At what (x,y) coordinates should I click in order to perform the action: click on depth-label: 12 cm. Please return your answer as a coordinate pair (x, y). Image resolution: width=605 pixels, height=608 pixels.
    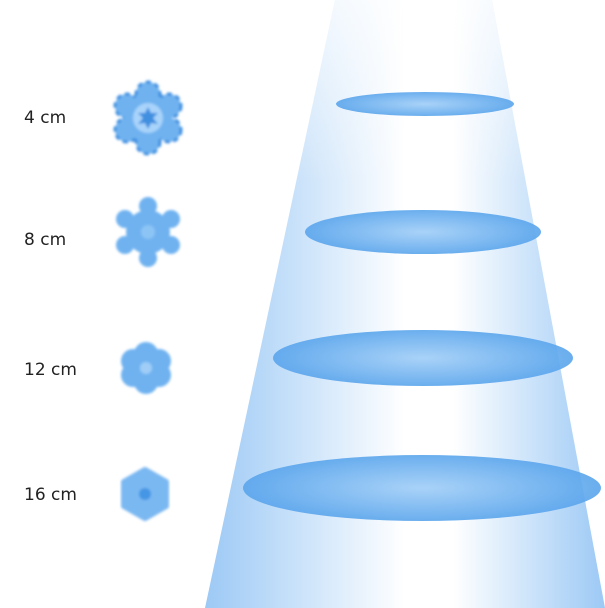
    Looking at the image, I should click on (50, 370).